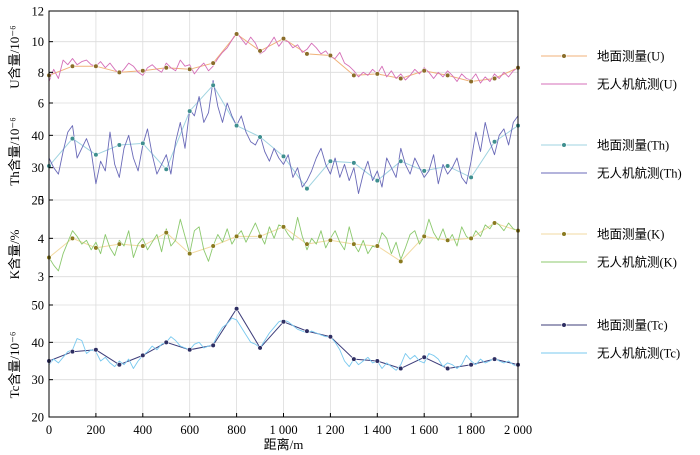 The image size is (700, 455). I want to click on y-tick-label-u: 10, so click(38, 42).